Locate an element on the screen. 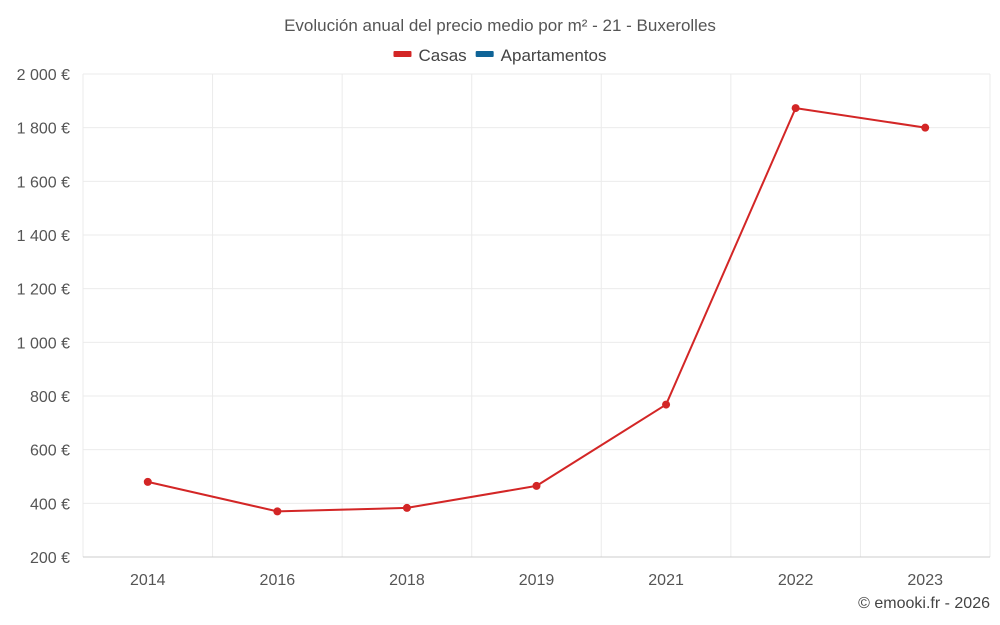 This screenshot has width=1000, height=625. x-tick-label: 2016 is located at coordinates (278, 580).